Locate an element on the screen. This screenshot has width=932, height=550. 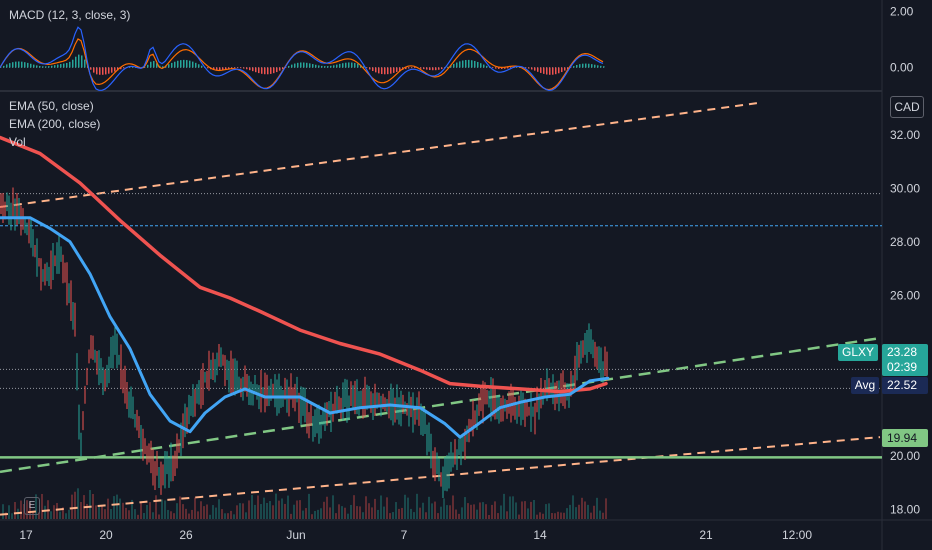
legend-ema200: EMA (200, close) is located at coordinates (55, 124).